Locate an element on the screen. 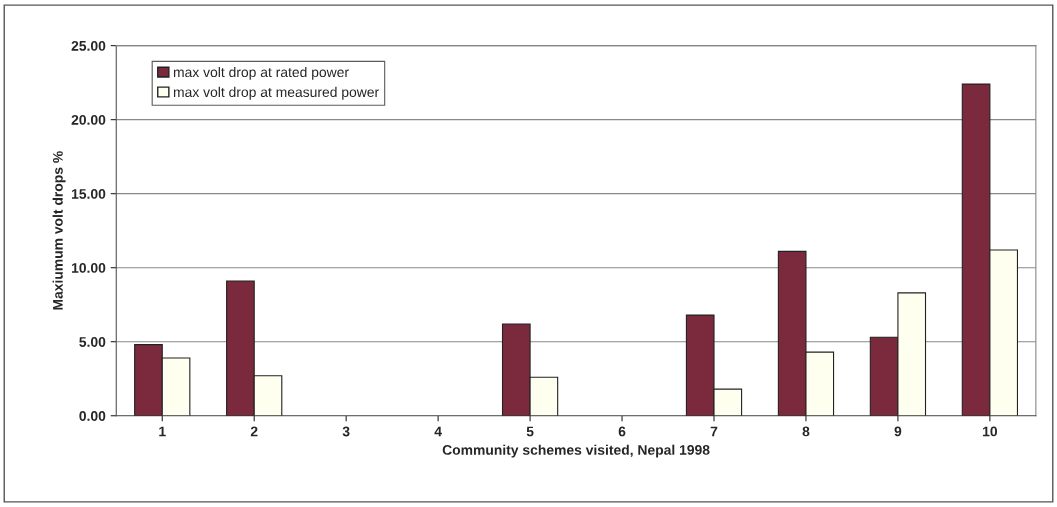  x-tick-label: 8 is located at coordinates (806, 431).